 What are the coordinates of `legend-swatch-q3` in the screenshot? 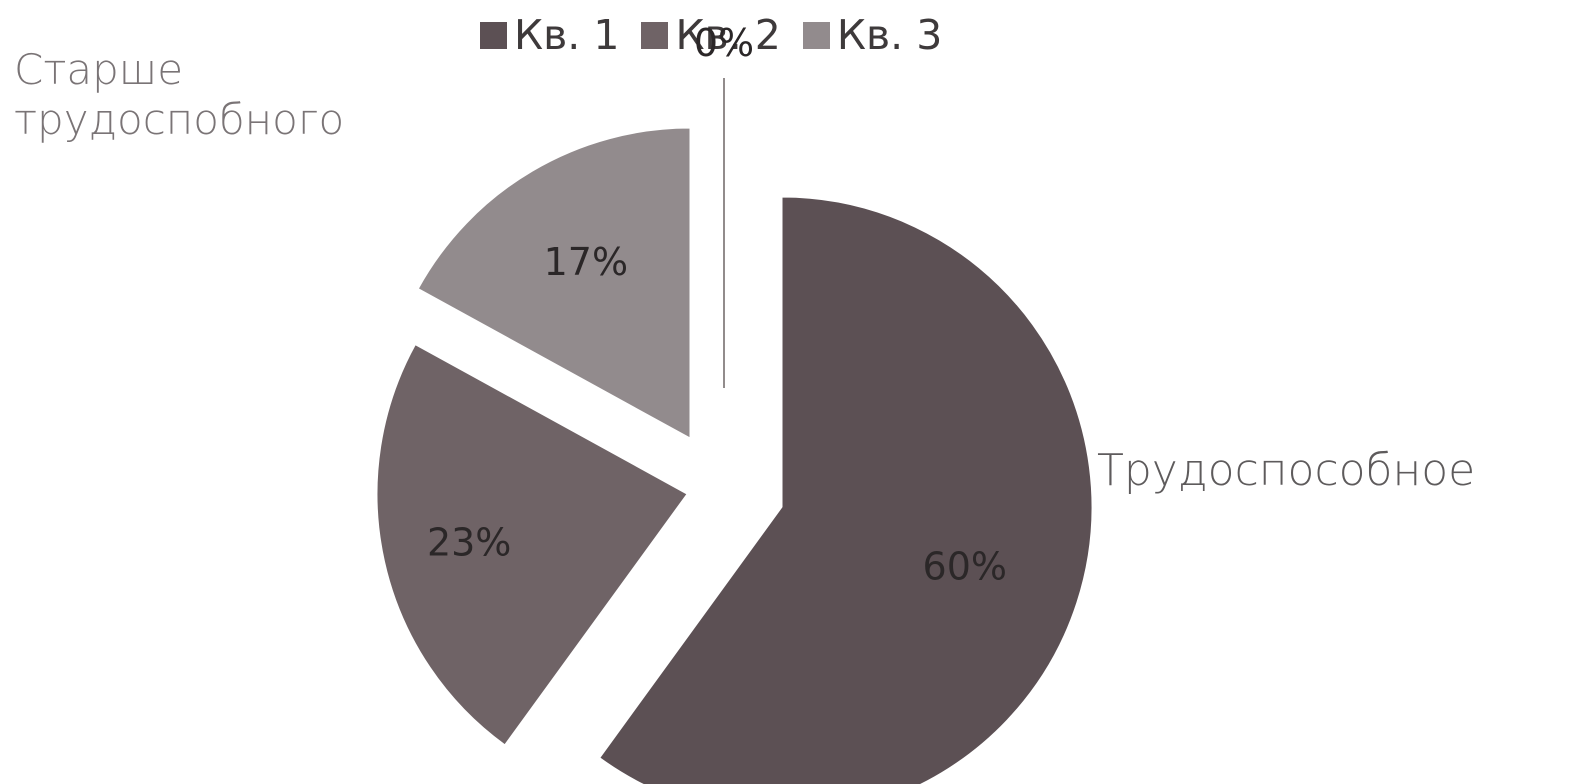 It's located at (816, 35).